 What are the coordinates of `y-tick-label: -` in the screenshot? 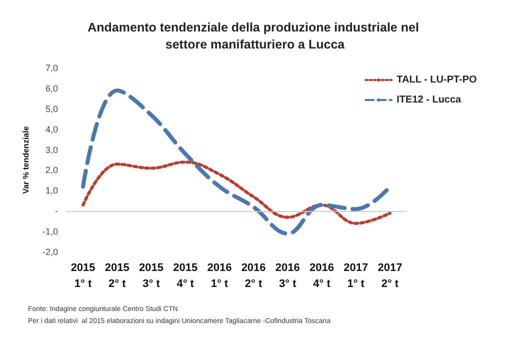 It's located at (56, 211).